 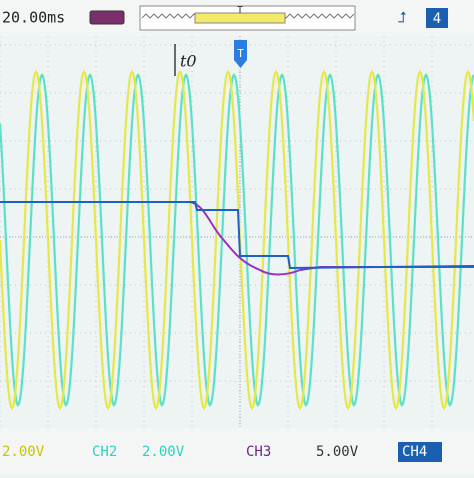 I want to click on ch2-scale: 2.00V, so click(x=163, y=452).